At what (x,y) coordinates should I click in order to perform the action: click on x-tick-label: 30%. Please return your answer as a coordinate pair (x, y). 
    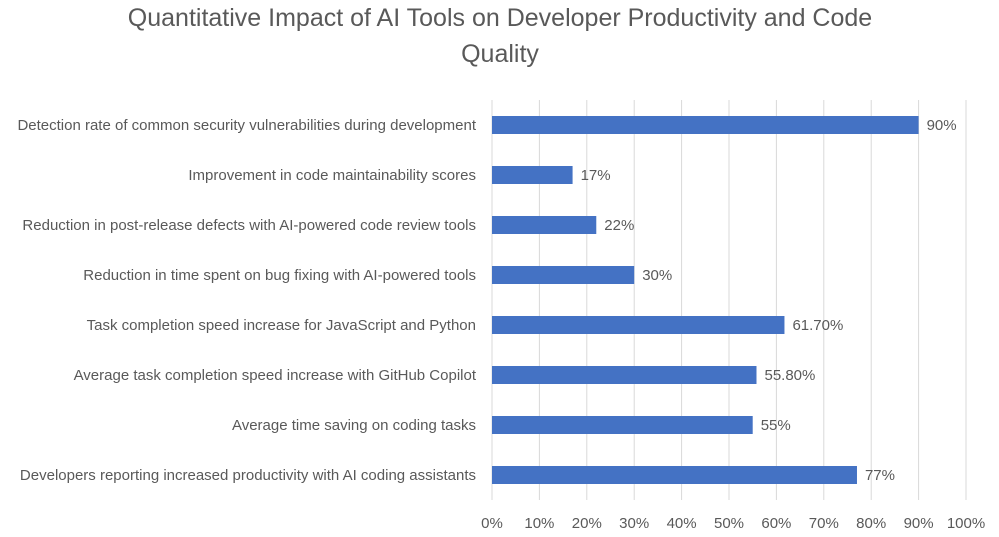
    Looking at the image, I should click on (634, 523).